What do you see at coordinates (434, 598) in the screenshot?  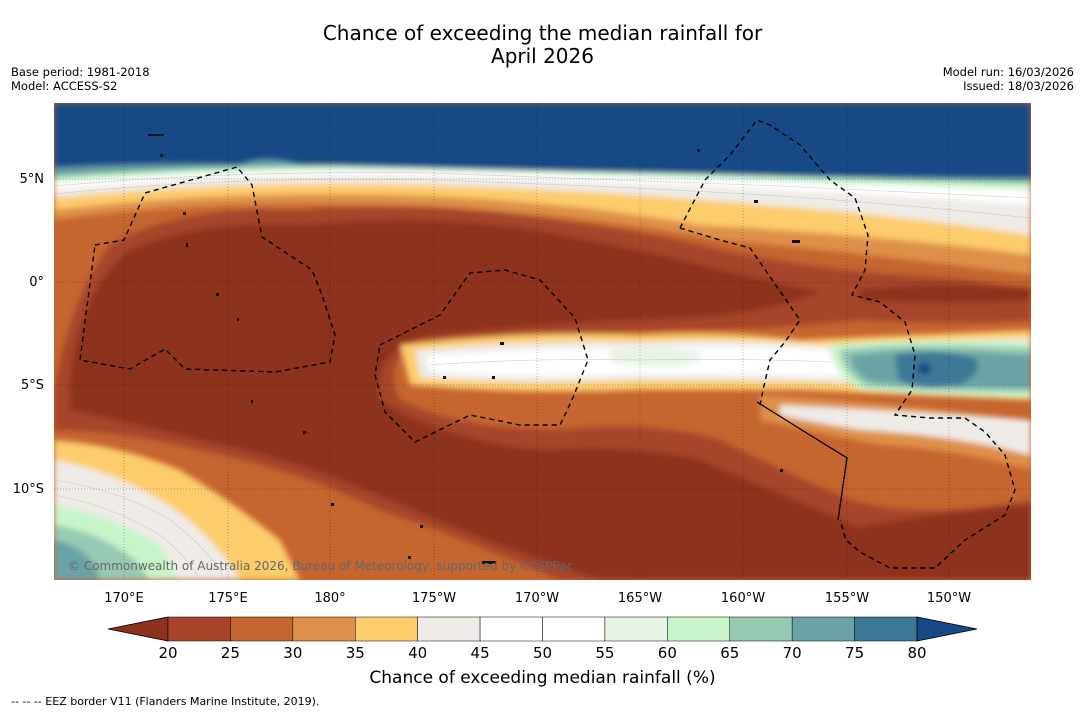 I see `lon-label-175w: 175°W` at bounding box center [434, 598].